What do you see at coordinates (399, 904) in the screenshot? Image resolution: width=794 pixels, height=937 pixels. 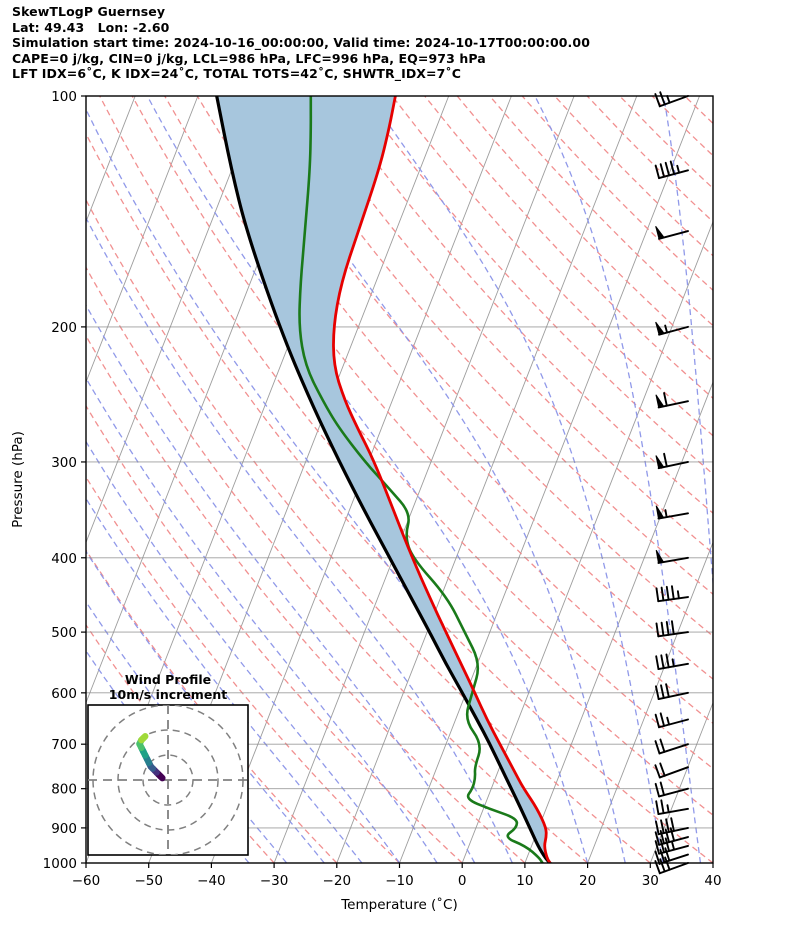 I see `x-axis-label: Temperature (˚C)` at bounding box center [399, 904].